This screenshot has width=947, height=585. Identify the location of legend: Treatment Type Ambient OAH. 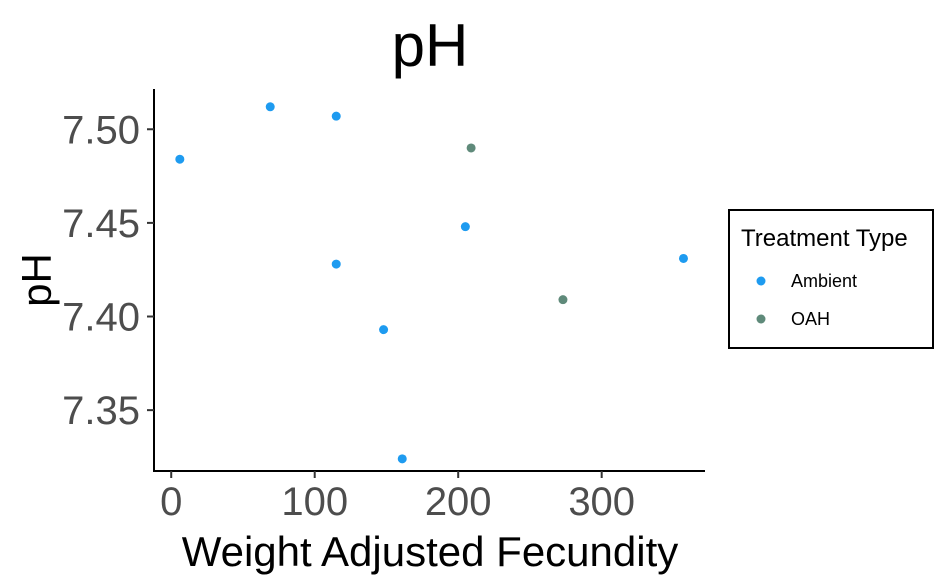
(831, 279).